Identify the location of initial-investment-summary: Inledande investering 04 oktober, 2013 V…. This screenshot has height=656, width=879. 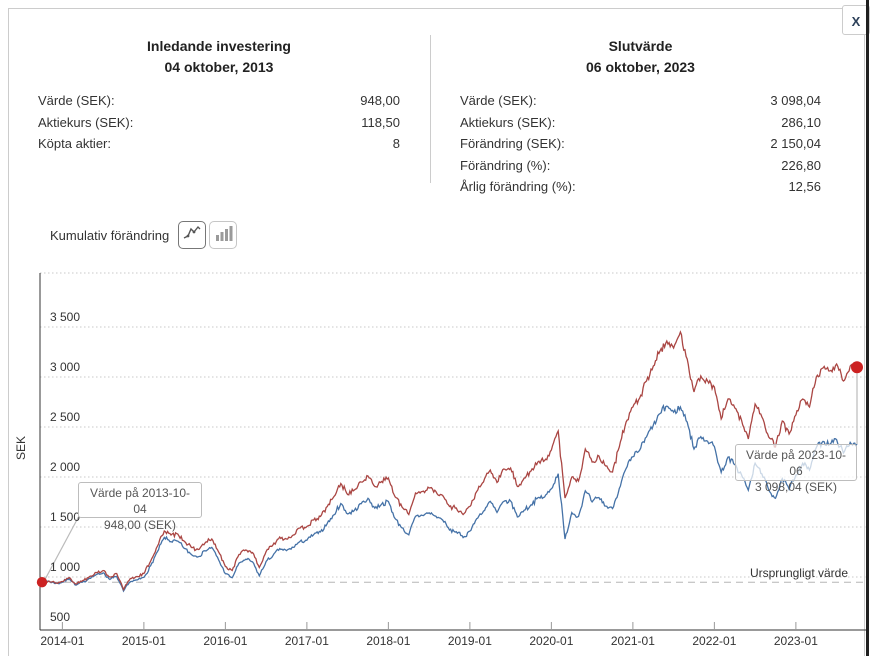
(219, 92).